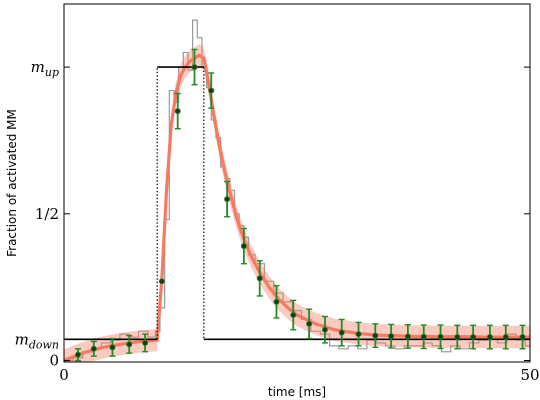 This screenshot has height=400, width=540. I want to click on x-axis-label: time [ms], so click(297, 392).